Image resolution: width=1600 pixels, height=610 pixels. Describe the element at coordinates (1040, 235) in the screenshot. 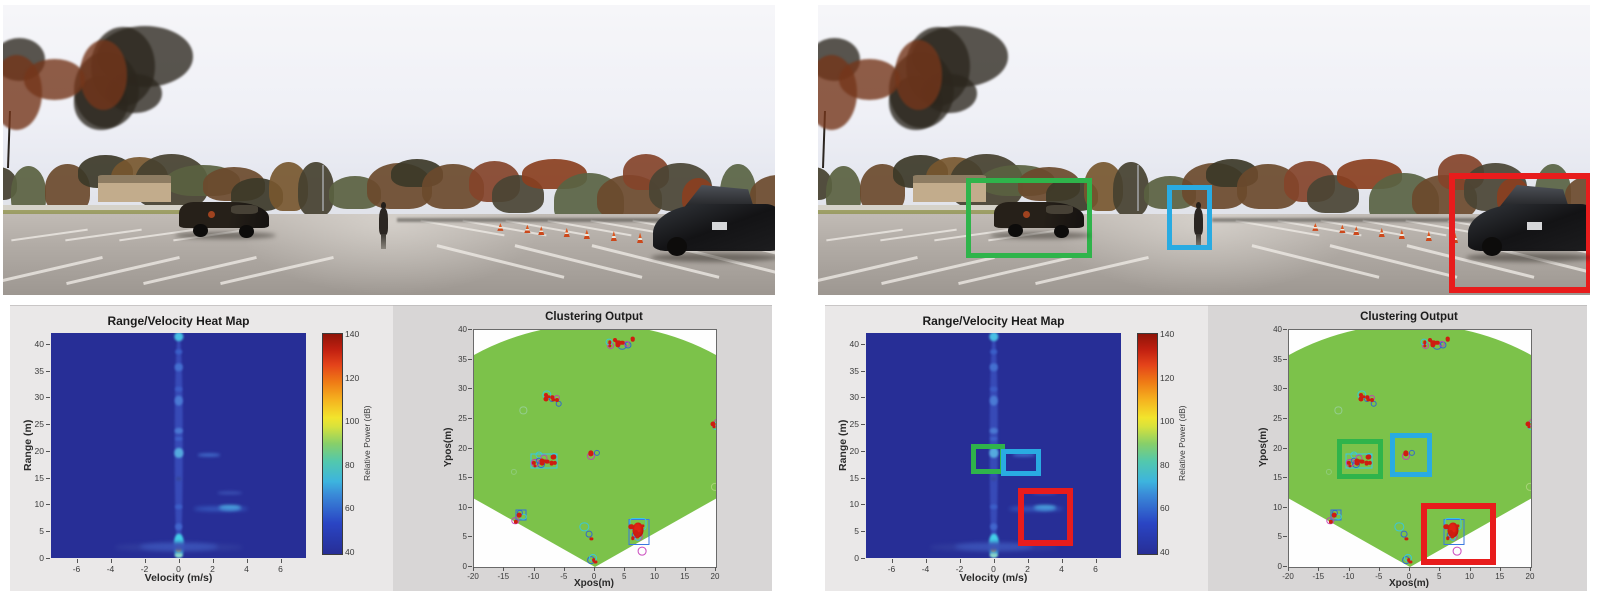

I see `suv-shadow` at that location.